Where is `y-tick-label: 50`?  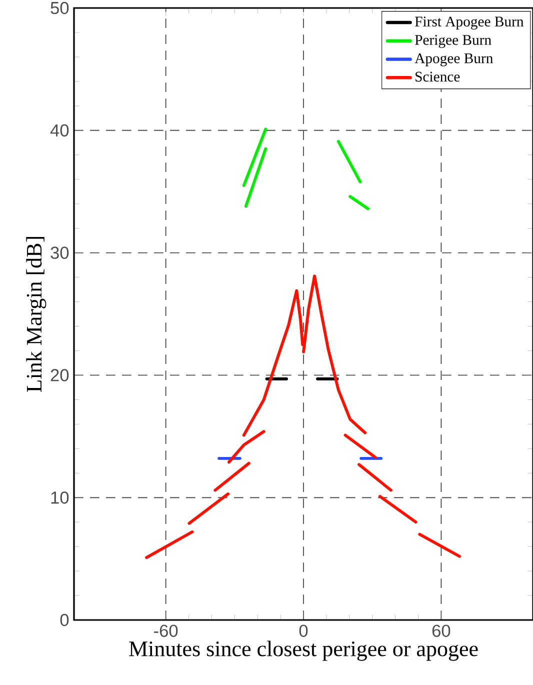 y-tick-label: 50 is located at coordinates (59, 8).